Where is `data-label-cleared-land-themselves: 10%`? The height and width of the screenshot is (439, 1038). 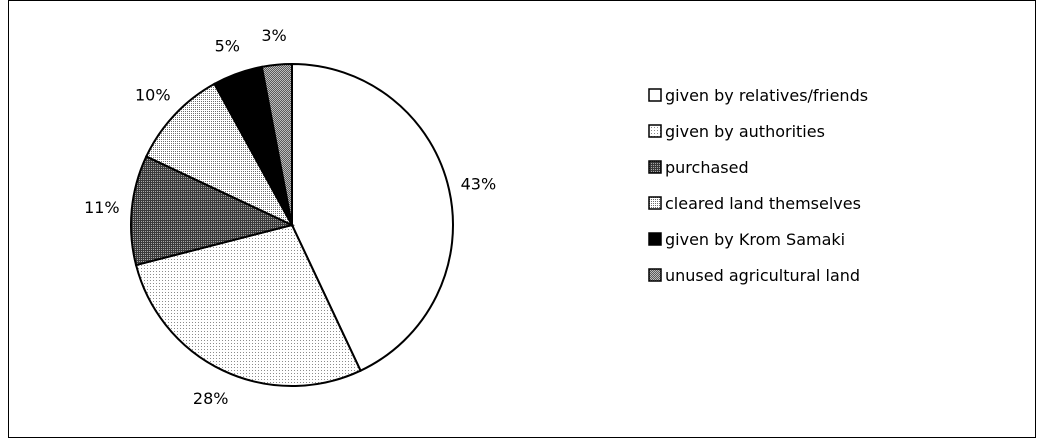
data-label-cleared-land-themselves: 10% is located at coordinates (153, 94).